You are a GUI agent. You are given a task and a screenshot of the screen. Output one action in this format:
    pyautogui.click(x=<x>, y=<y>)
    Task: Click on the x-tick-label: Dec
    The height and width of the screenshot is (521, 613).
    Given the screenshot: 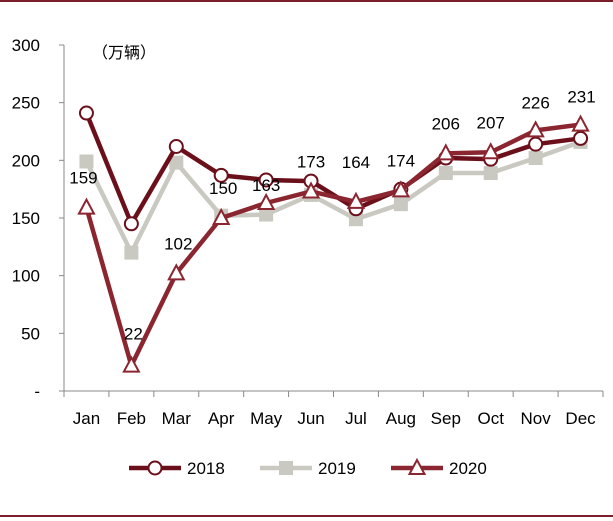 What is the action you would take?
    pyautogui.click(x=580, y=418)
    